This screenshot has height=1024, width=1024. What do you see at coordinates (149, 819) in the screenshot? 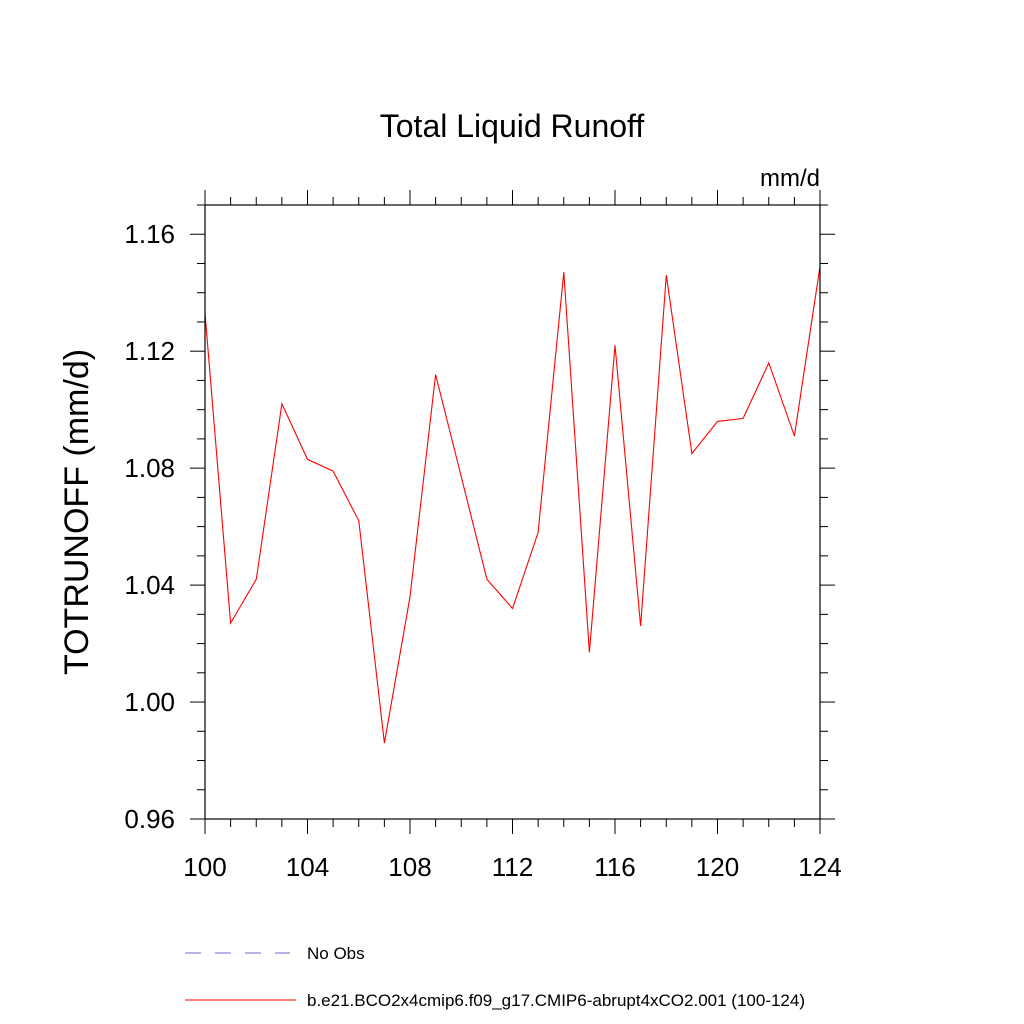
I see `y-tick-label: 0.96` at bounding box center [149, 819].